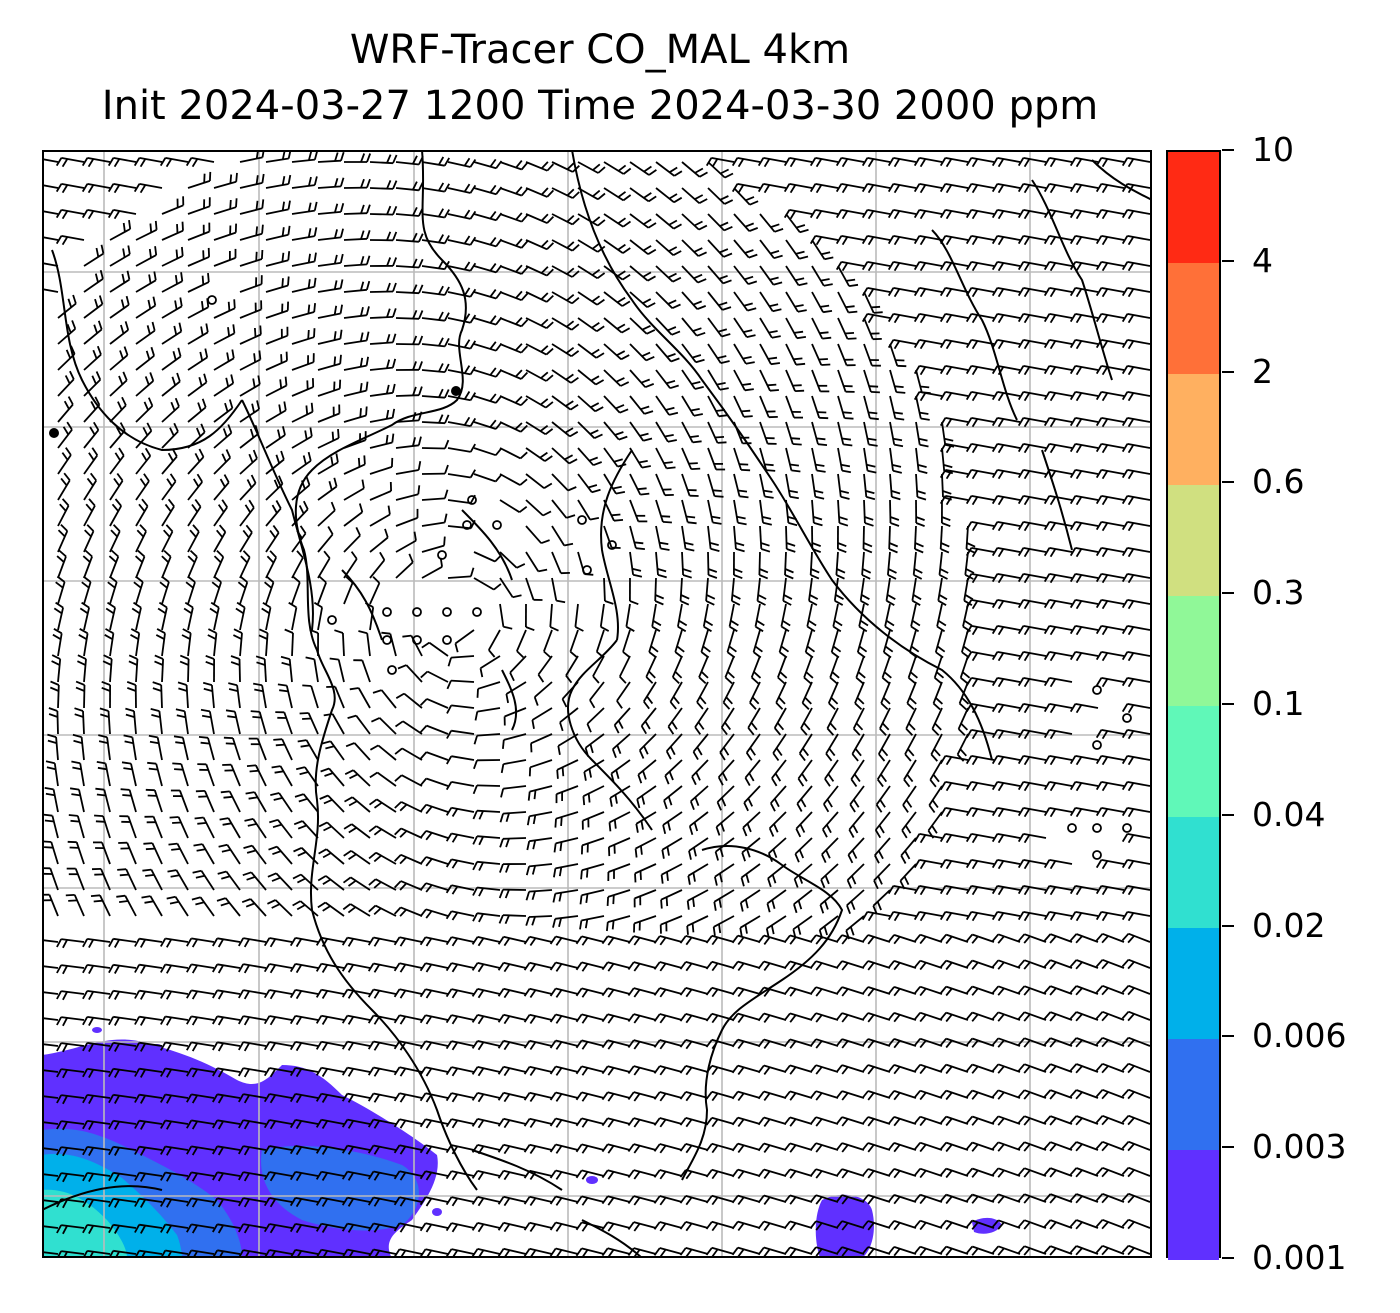 Image resolution: width=1400 pixels, height=1313 pixels. Describe the element at coordinates (509, 700) in the screenshot. I see `coastline` at that location.